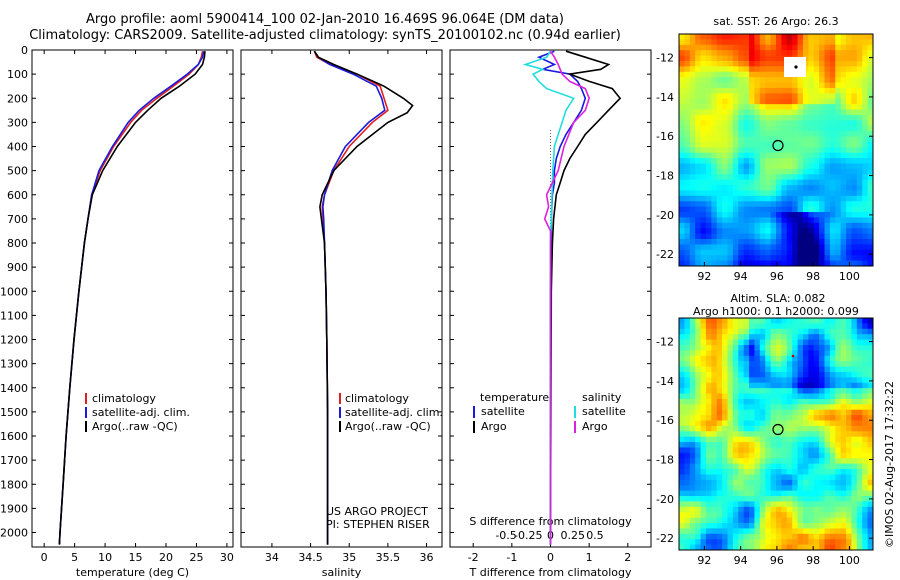 This screenshot has height=580, width=900. I want to click on x-tick-label: 2, so click(627, 557).